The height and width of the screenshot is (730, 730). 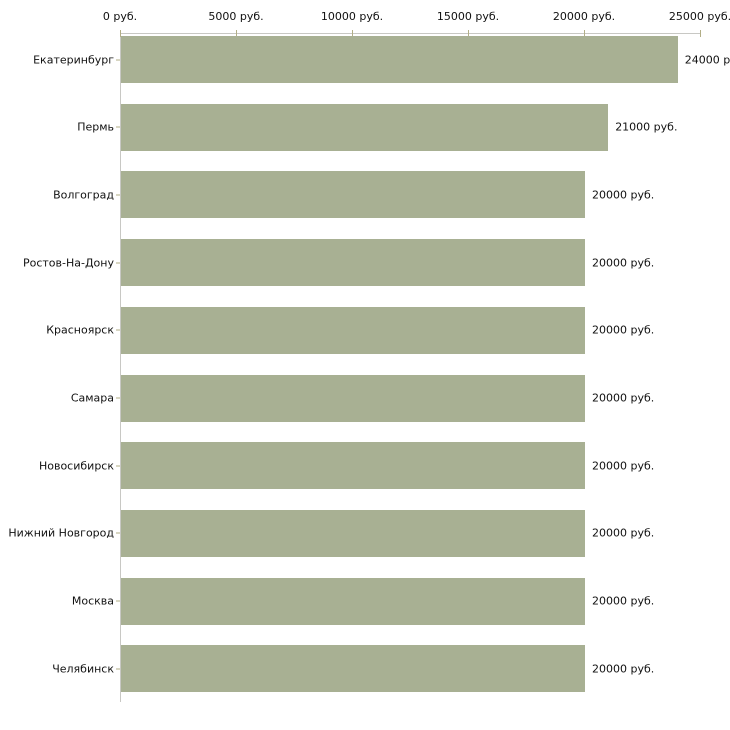 I want to click on category-label: Пермь, so click(x=95, y=127).